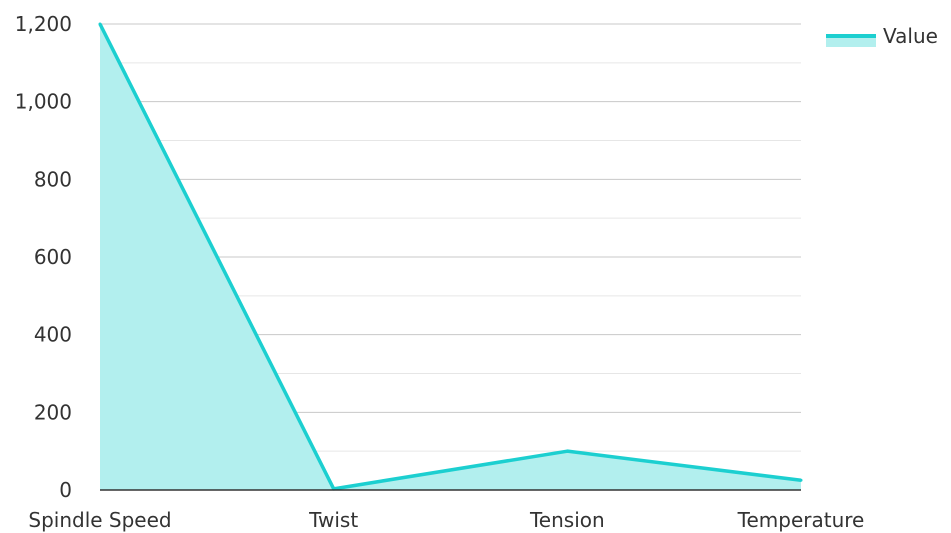 This screenshot has width=951, height=533. Describe the element at coordinates (53, 335) in the screenshot. I see `y-tick-label: 400` at that location.